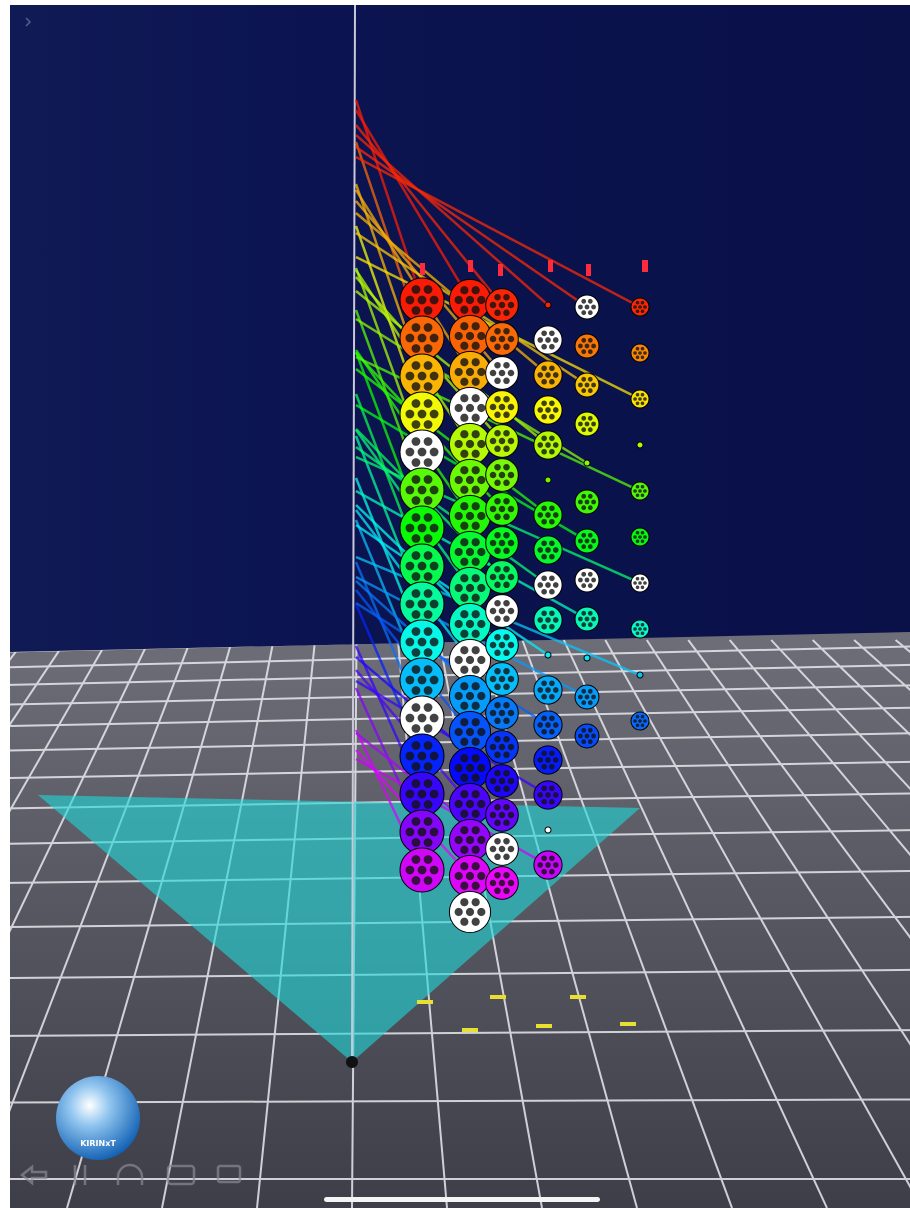  I want to click on logo-button: KIRINxT, so click(98, 1118).